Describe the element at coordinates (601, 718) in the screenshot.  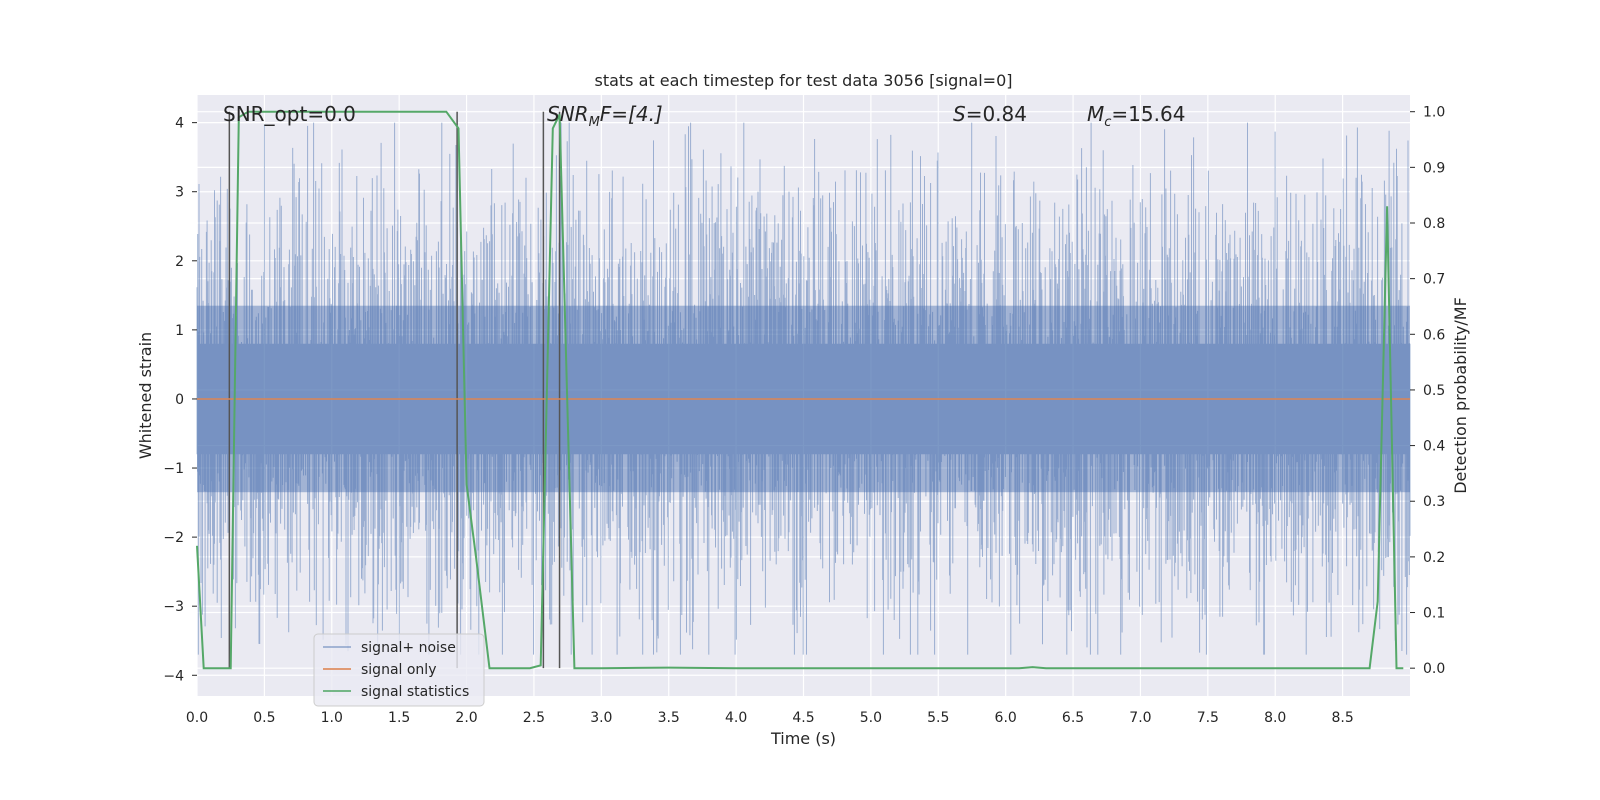
I see `x-tick-label: 3.0` at that location.